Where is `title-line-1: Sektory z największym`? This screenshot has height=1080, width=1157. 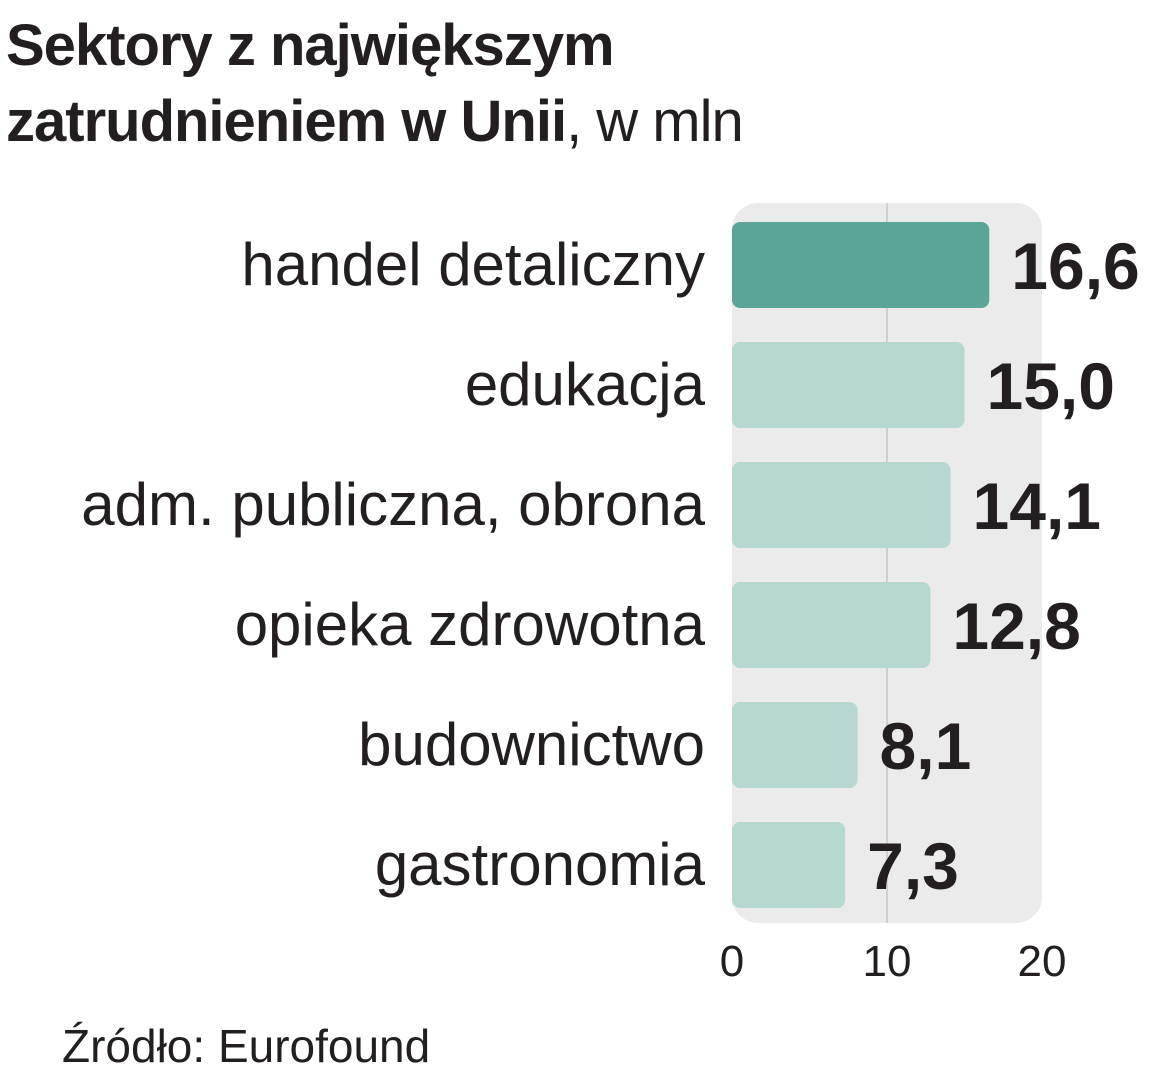 title-line-1: Sektory z największym is located at coordinates (310, 45).